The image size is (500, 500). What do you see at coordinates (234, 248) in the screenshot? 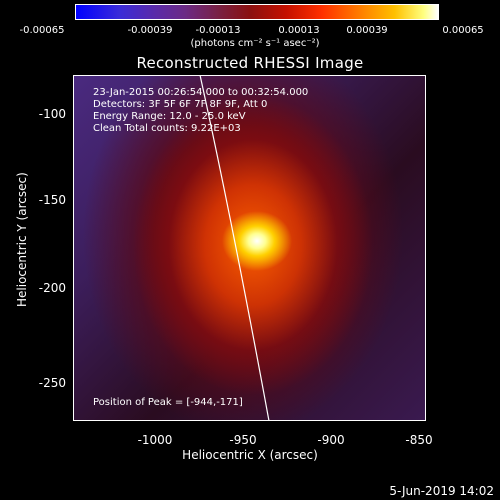
I see `solar-limb-line` at bounding box center [234, 248].